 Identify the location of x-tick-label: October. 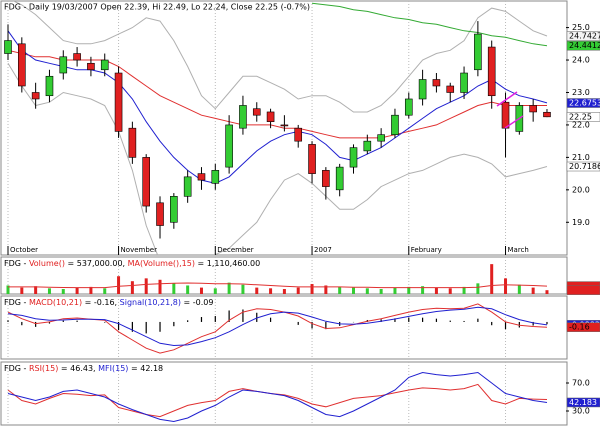
(24, 250).